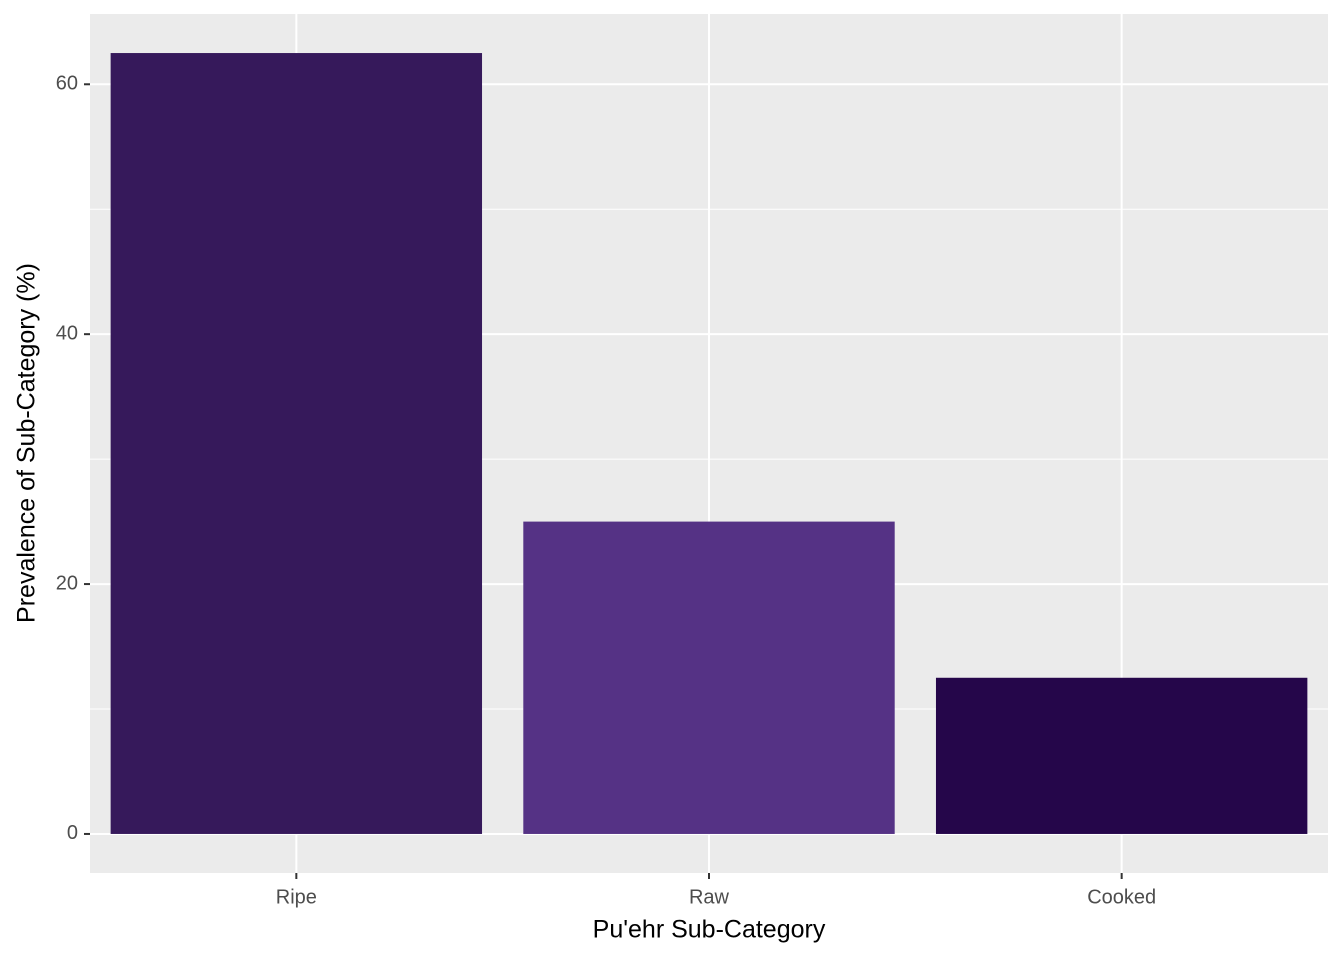  I want to click on x-tick-label: Cooked, so click(1121, 897).